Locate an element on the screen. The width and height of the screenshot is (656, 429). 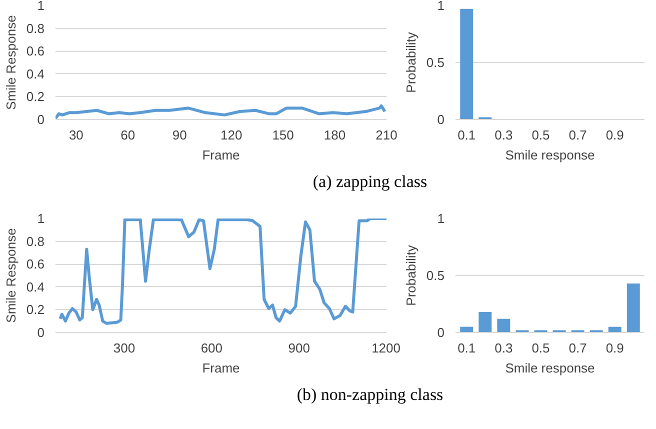
text: (b) non-zapping class is located at coordinates (370, 395).